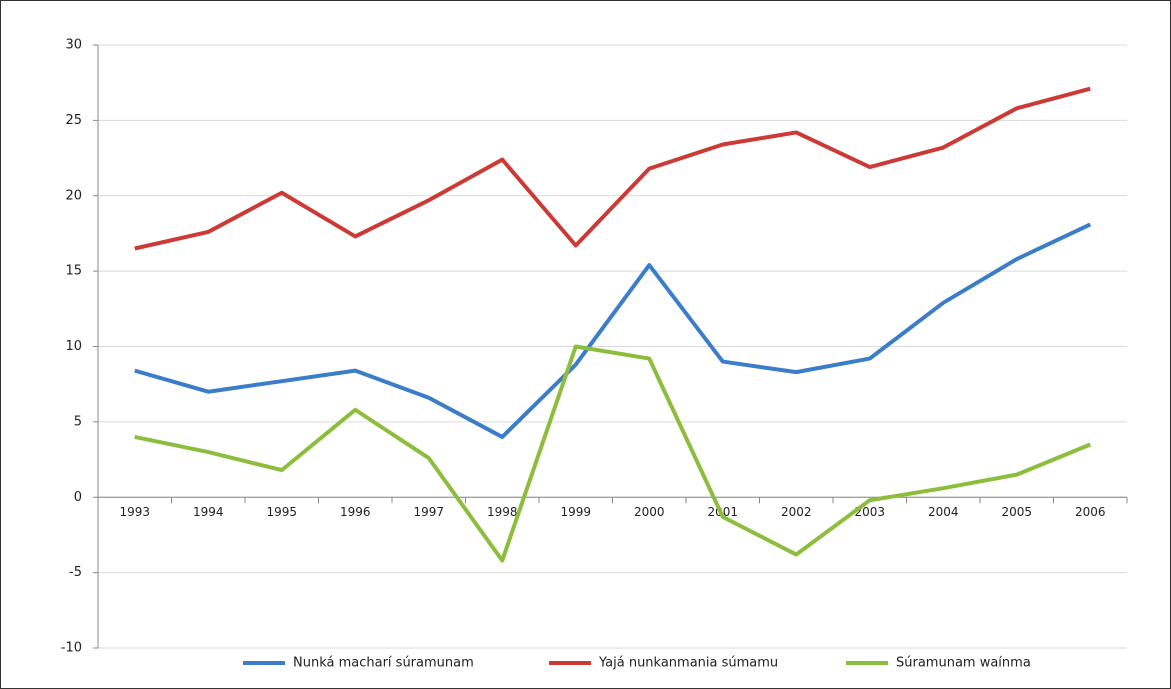 The height and width of the screenshot is (689, 1171). Describe the element at coordinates (383, 663) in the screenshot. I see `legend-label: Nunká macharí súramunam` at that location.